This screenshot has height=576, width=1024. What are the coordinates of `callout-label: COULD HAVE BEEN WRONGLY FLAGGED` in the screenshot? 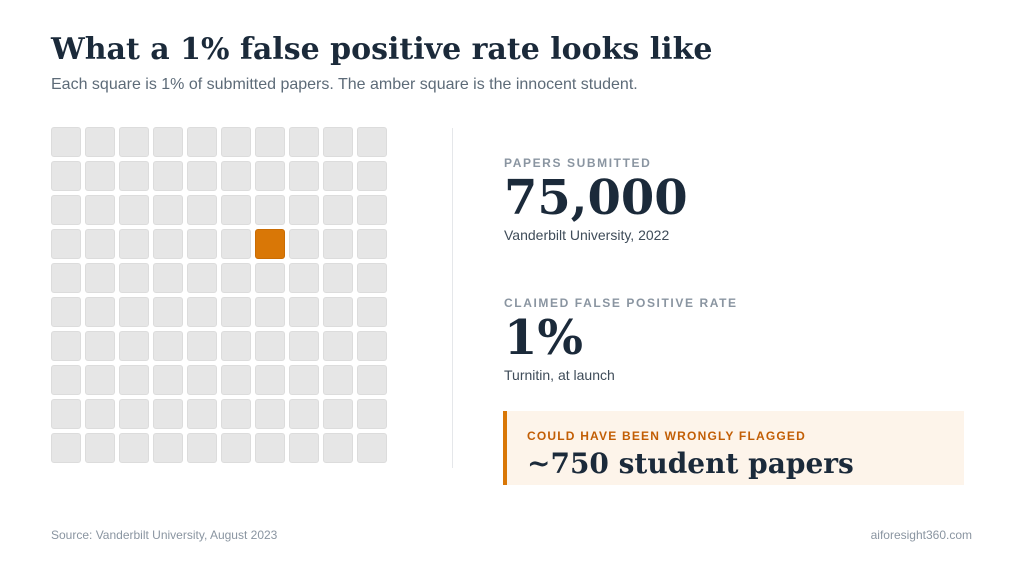 It's located at (666, 436).